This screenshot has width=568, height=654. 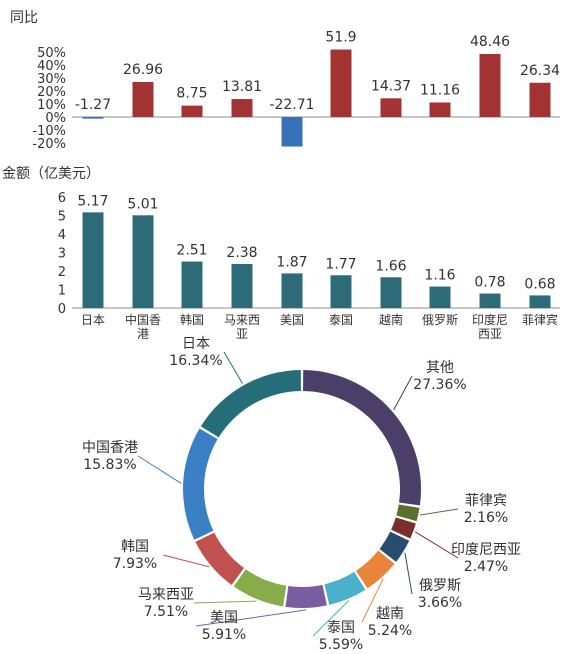 What do you see at coordinates (540, 319) in the screenshot?
I see `amount-category-label: 菲律宾` at bounding box center [540, 319].